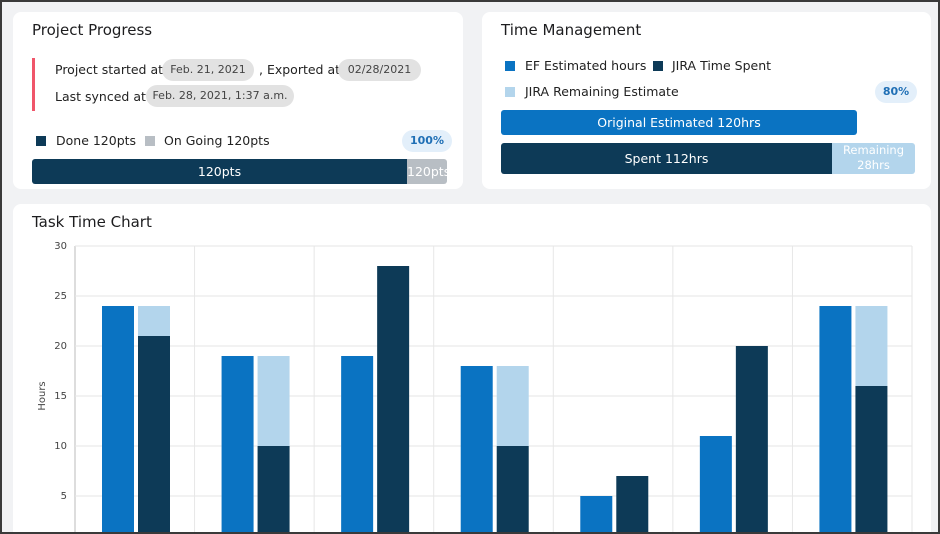  Describe the element at coordinates (220, 96) in the screenshot. I see `date-pill: Feb. 28, 2021, 1:37 a.m.` at that location.